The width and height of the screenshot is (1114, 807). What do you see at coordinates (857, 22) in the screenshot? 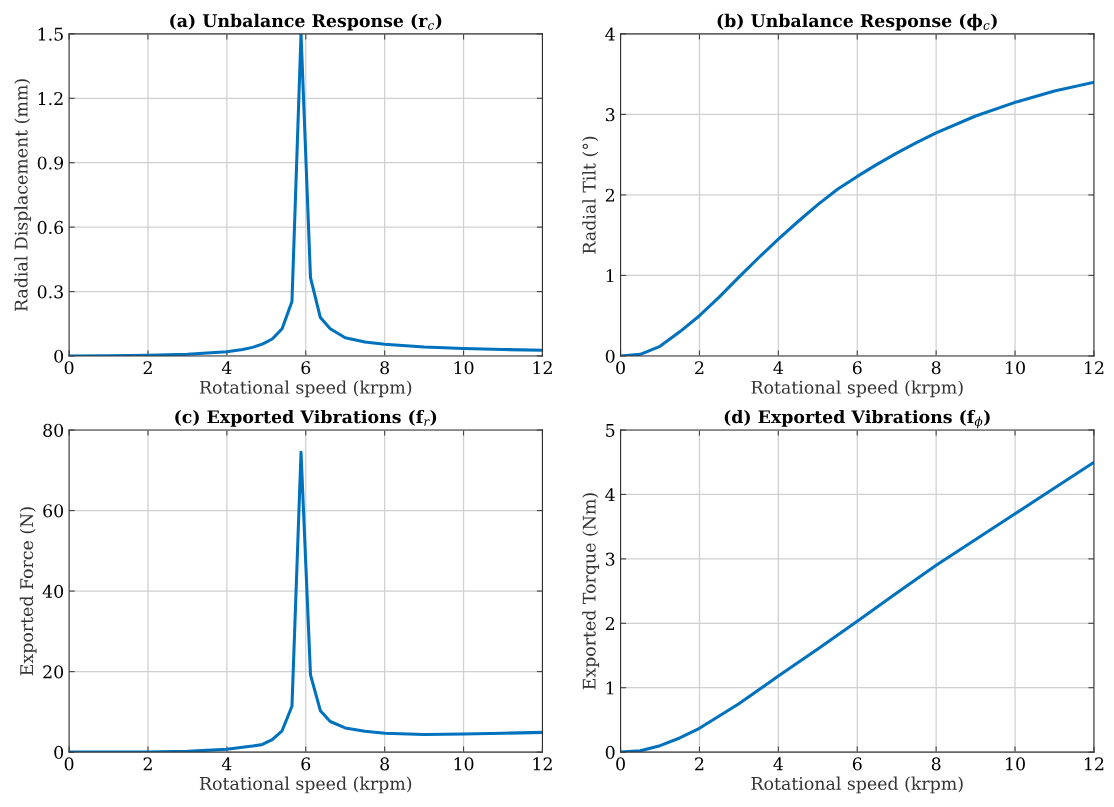
I see `chart-title: (b) Unbalance Response (ϕ$_{c}$)` at bounding box center [857, 22].